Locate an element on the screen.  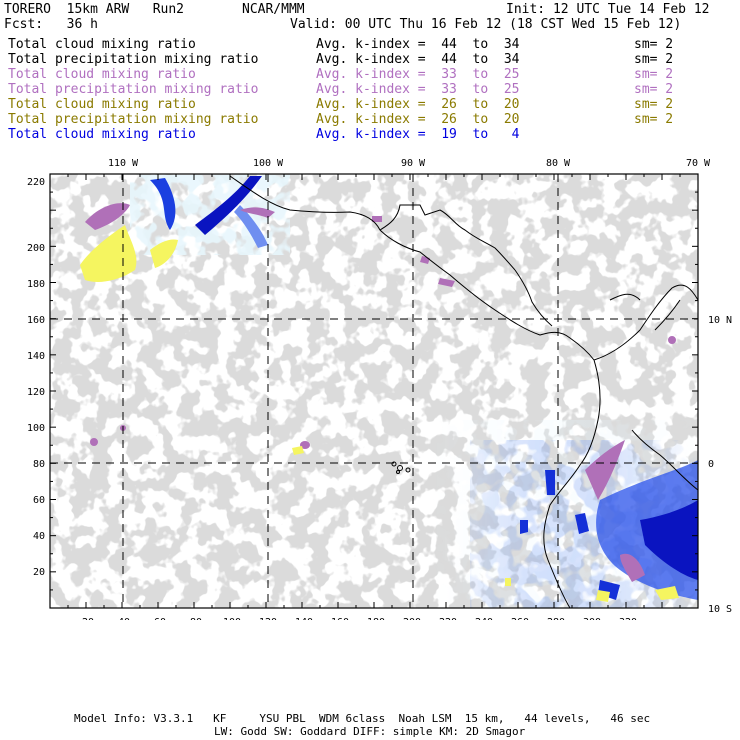
x-tick-label: 140 is located at coordinates (304, 618).